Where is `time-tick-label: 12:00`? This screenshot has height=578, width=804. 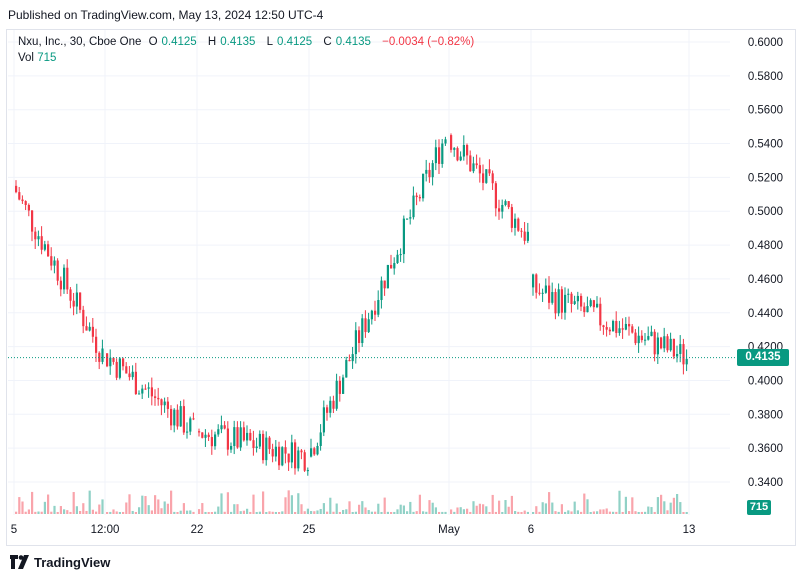 time-tick-label: 12:00 is located at coordinates (105, 530).